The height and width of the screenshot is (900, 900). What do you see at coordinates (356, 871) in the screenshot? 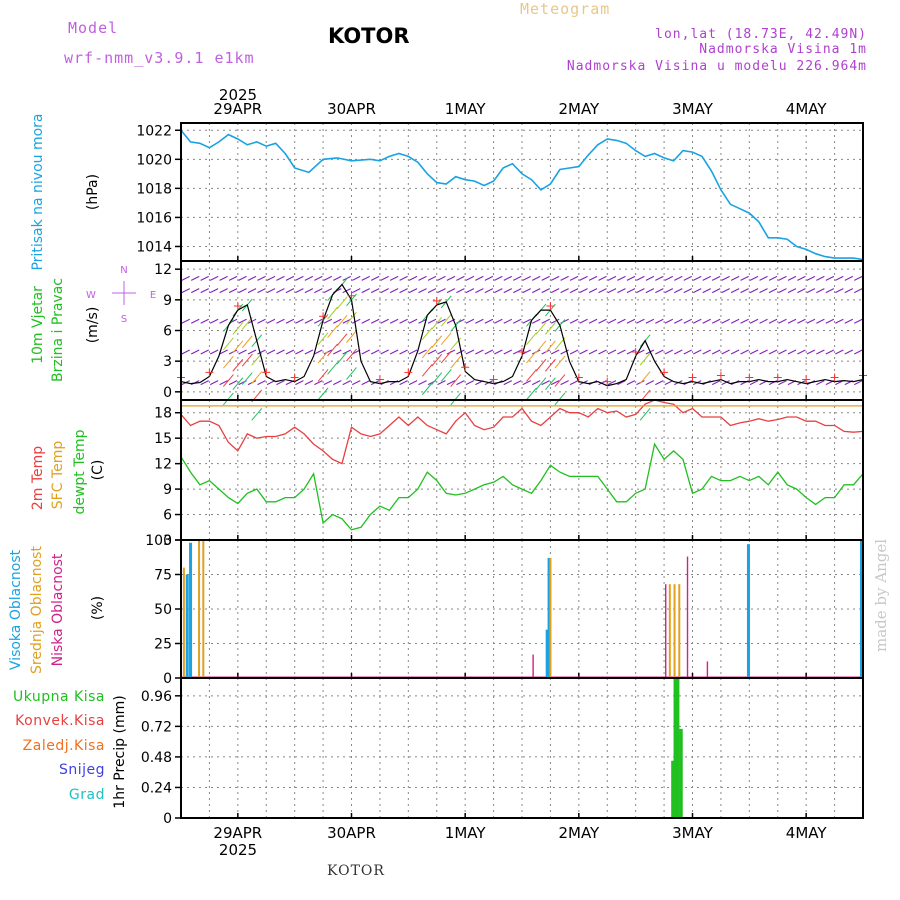
I see `footer-station: KOTOR` at bounding box center [356, 871].